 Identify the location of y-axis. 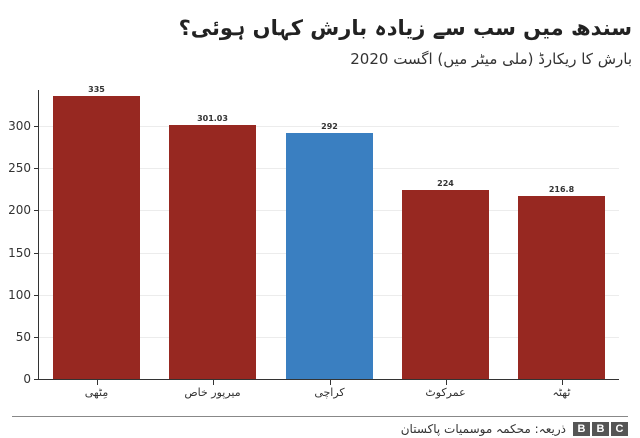
(38, 235).